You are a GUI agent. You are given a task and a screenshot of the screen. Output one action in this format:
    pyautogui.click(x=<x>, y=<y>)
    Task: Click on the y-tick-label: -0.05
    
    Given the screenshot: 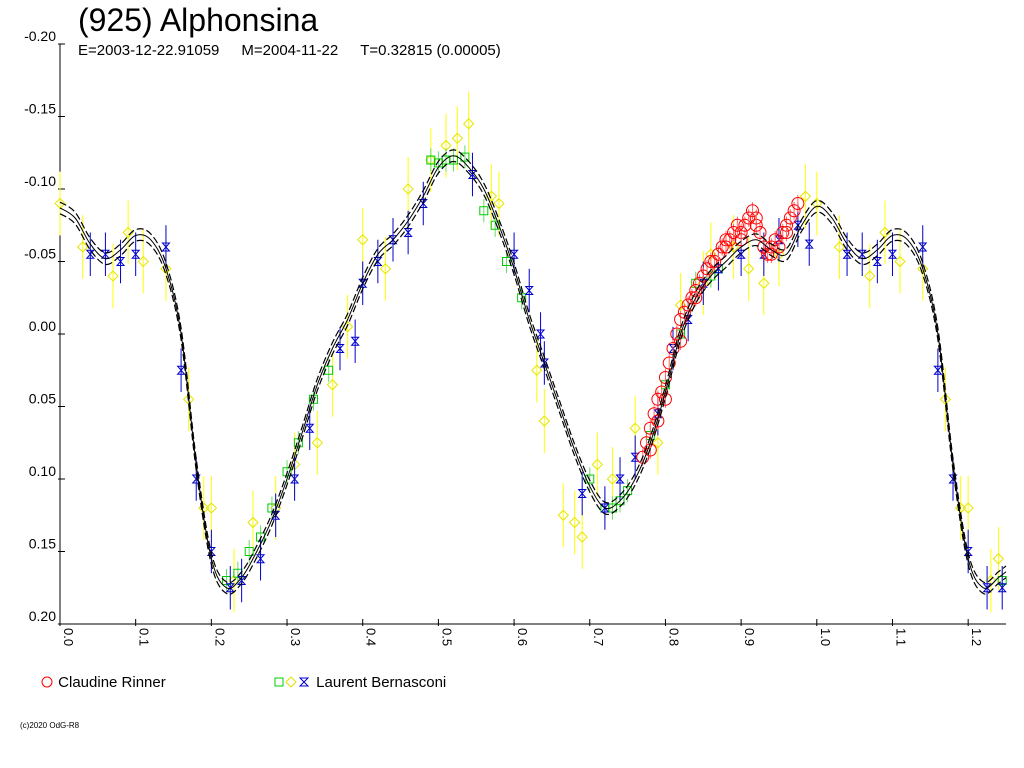 What is the action you would take?
    pyautogui.click(x=40, y=254)
    